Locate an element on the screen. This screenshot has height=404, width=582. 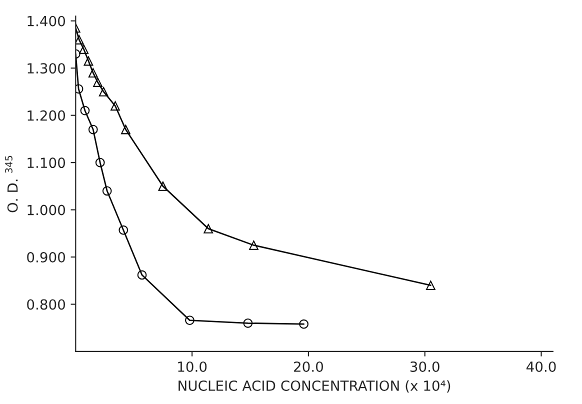
x-tick-label: 10.0 is located at coordinates (192, 366).